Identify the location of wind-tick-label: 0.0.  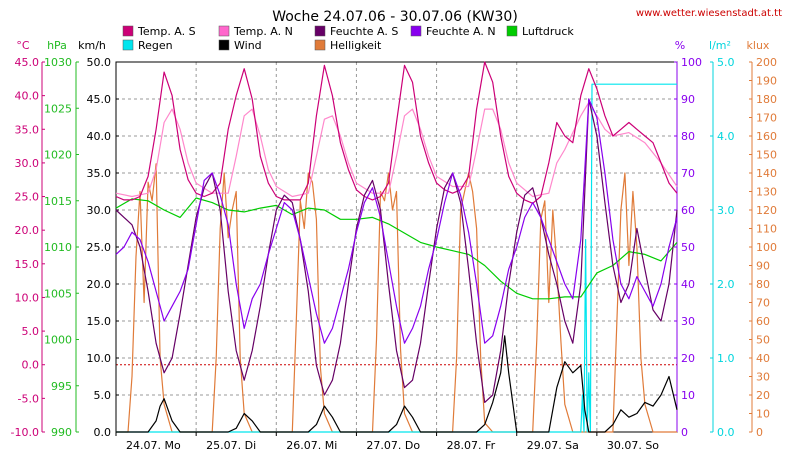
(103, 432).